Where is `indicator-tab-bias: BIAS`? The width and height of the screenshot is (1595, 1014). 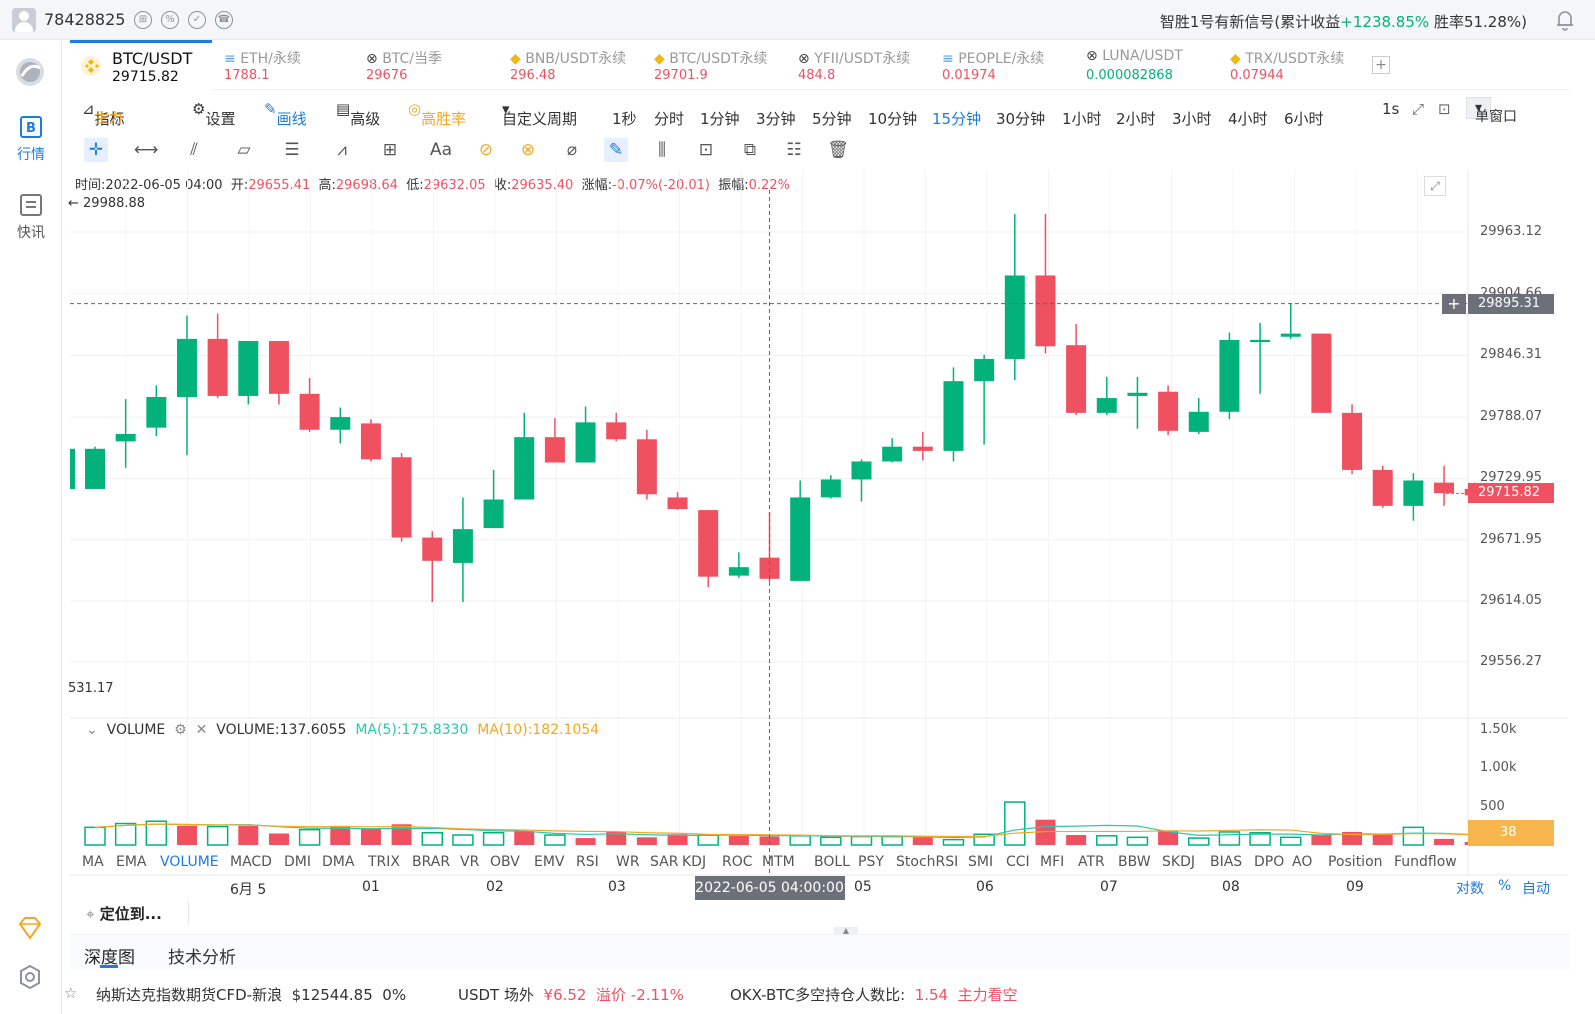
indicator-tab-bias: BIAS is located at coordinates (1226, 862).